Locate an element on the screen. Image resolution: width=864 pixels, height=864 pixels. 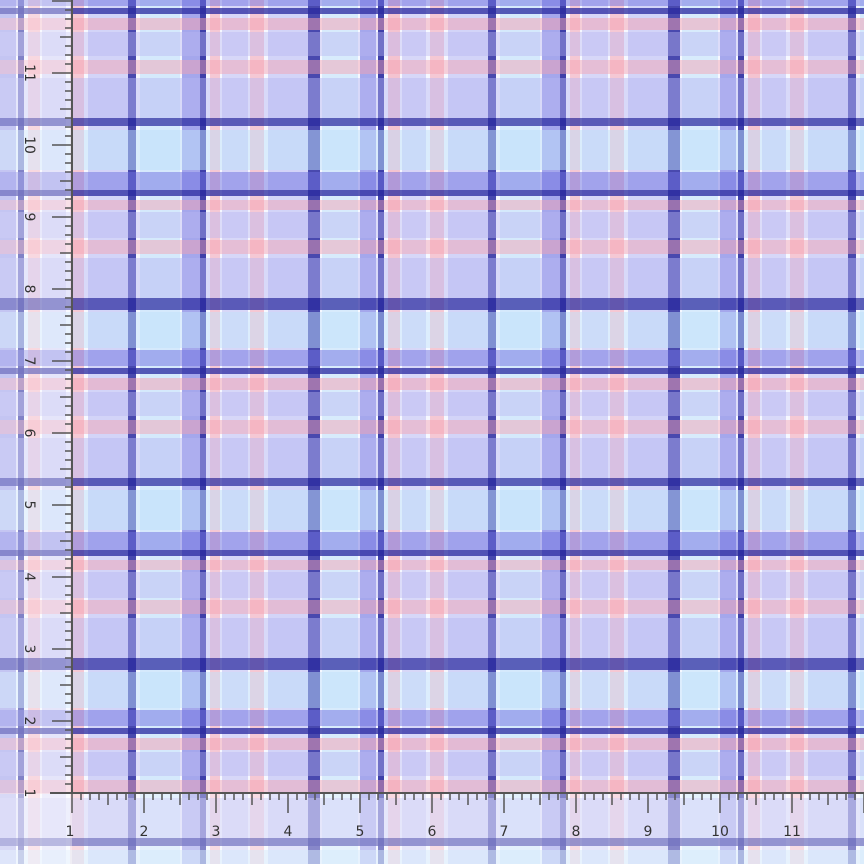
ruler-bottom-label: 4 is located at coordinates (288, 832).